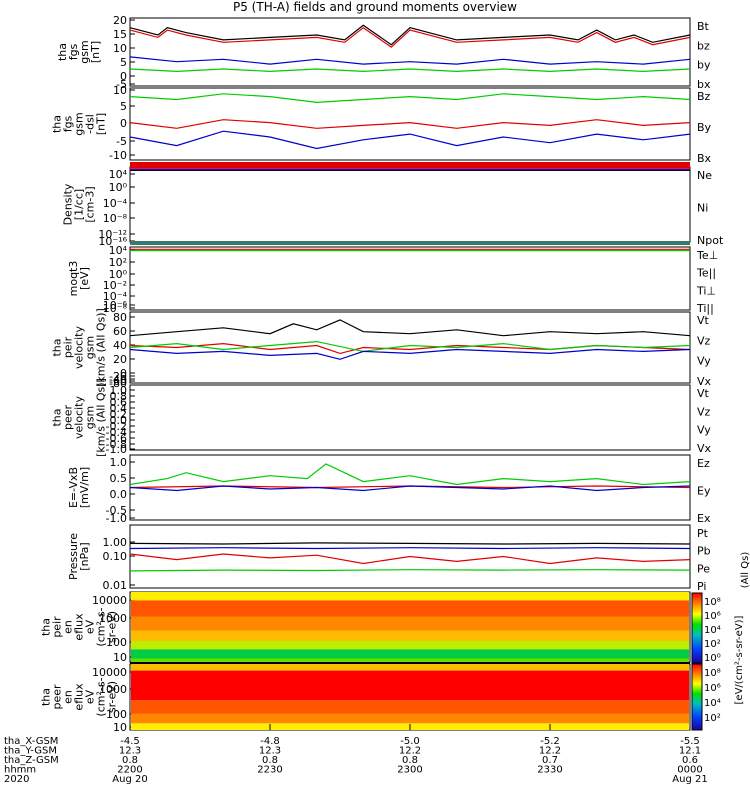  What do you see at coordinates (712, 658) in the screenshot?
I see `colorbar-tick: 10⁰` at bounding box center [712, 658].